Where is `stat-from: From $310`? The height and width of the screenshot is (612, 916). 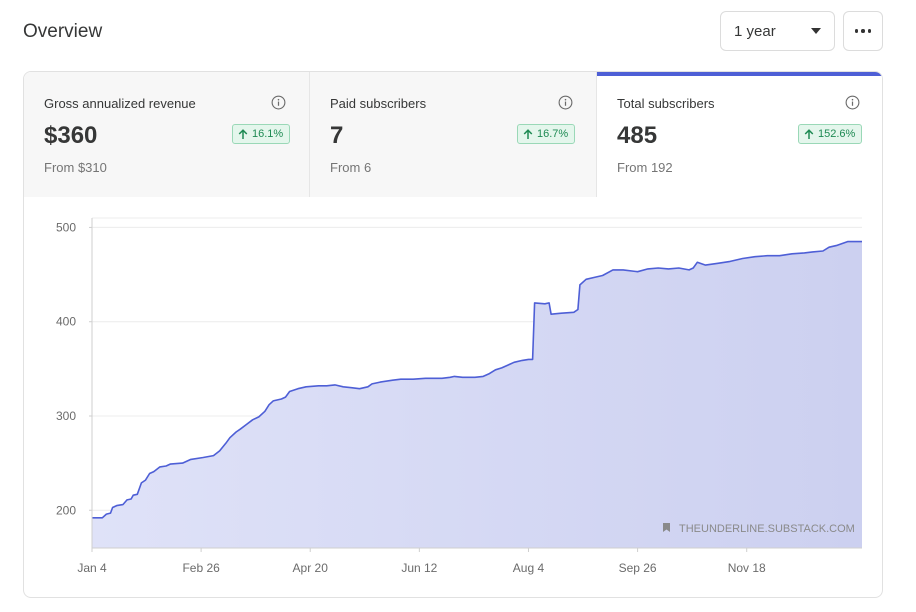 stat-from: From $310 is located at coordinates (75, 167).